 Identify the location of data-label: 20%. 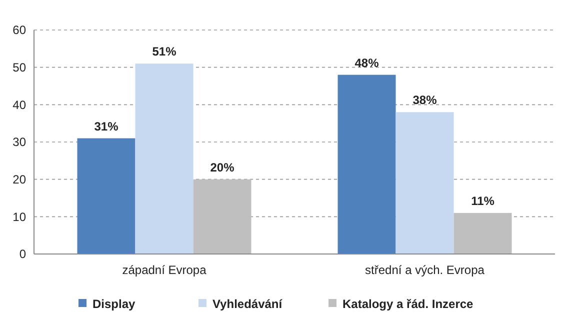
(222, 167).